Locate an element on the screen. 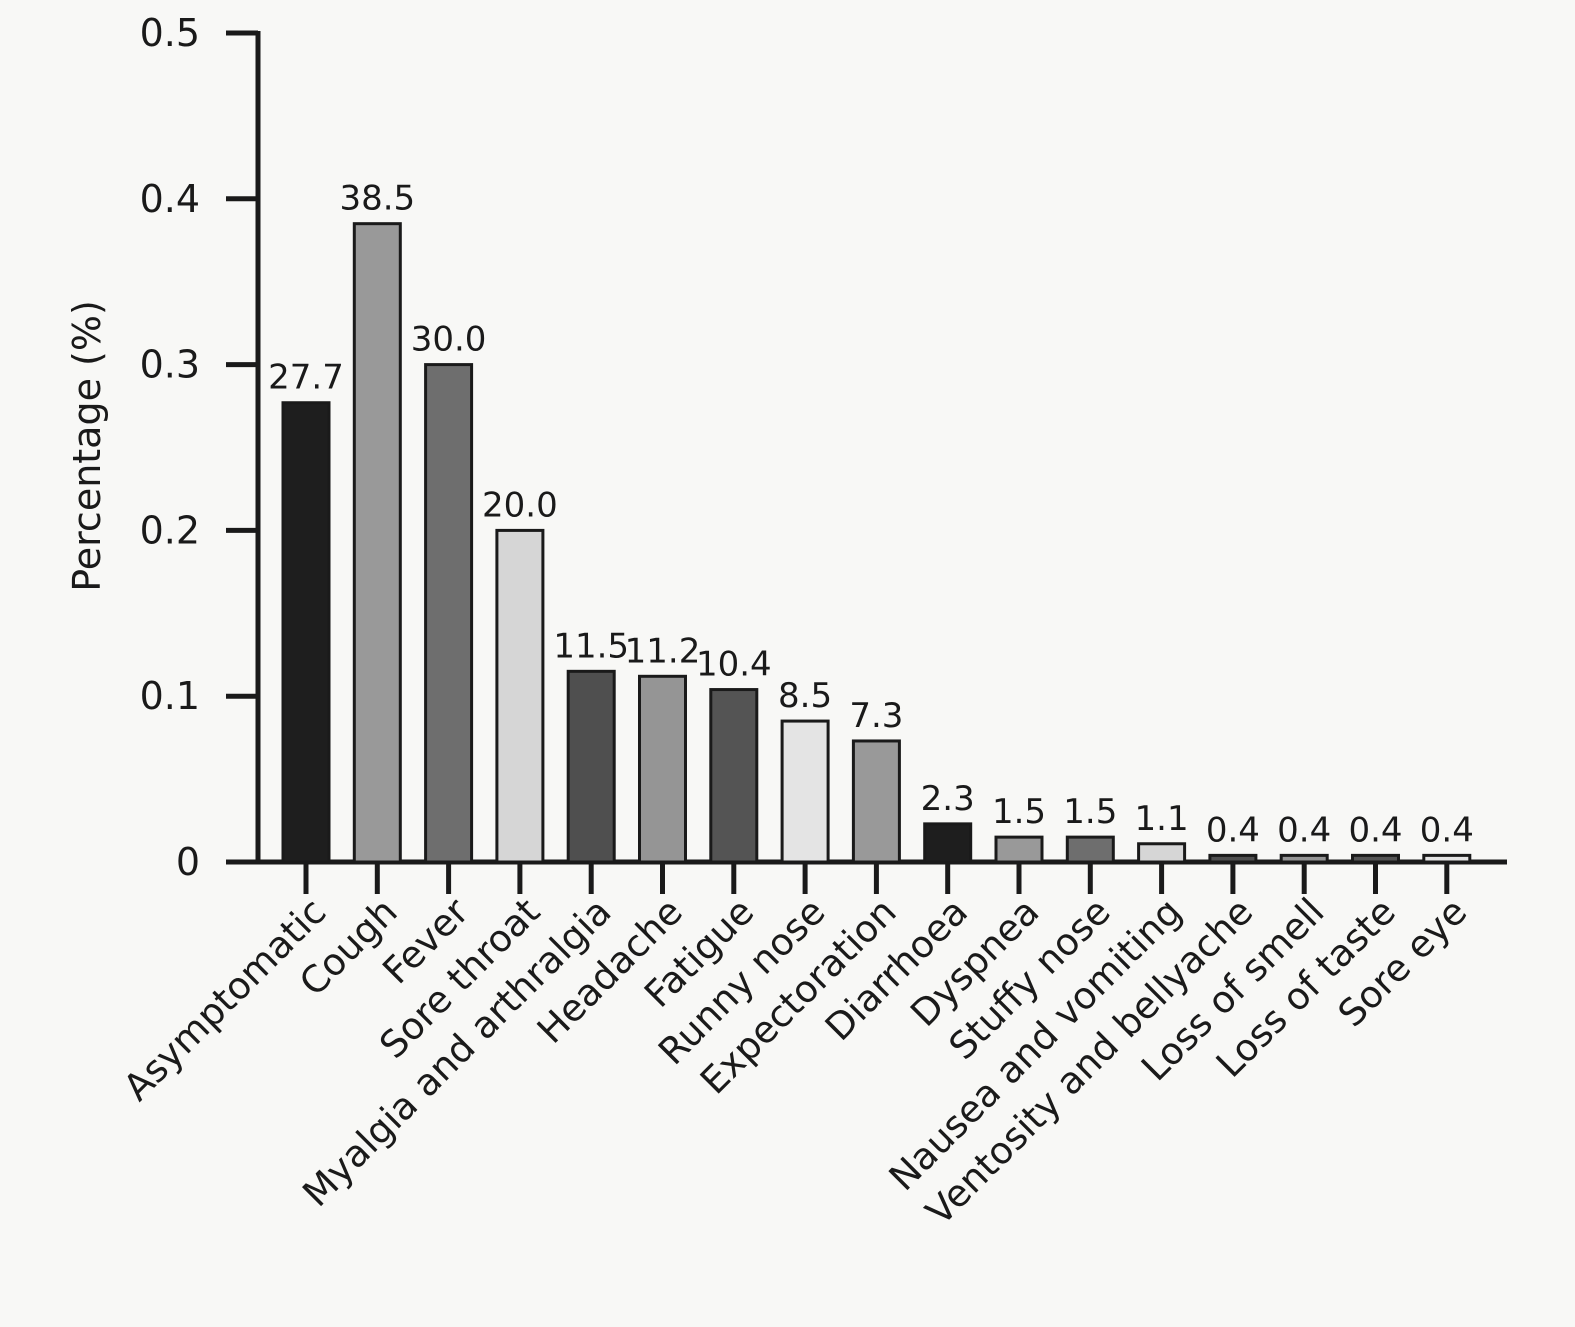 The image size is (1575, 1327). data-label: 7.3 is located at coordinates (876, 716).